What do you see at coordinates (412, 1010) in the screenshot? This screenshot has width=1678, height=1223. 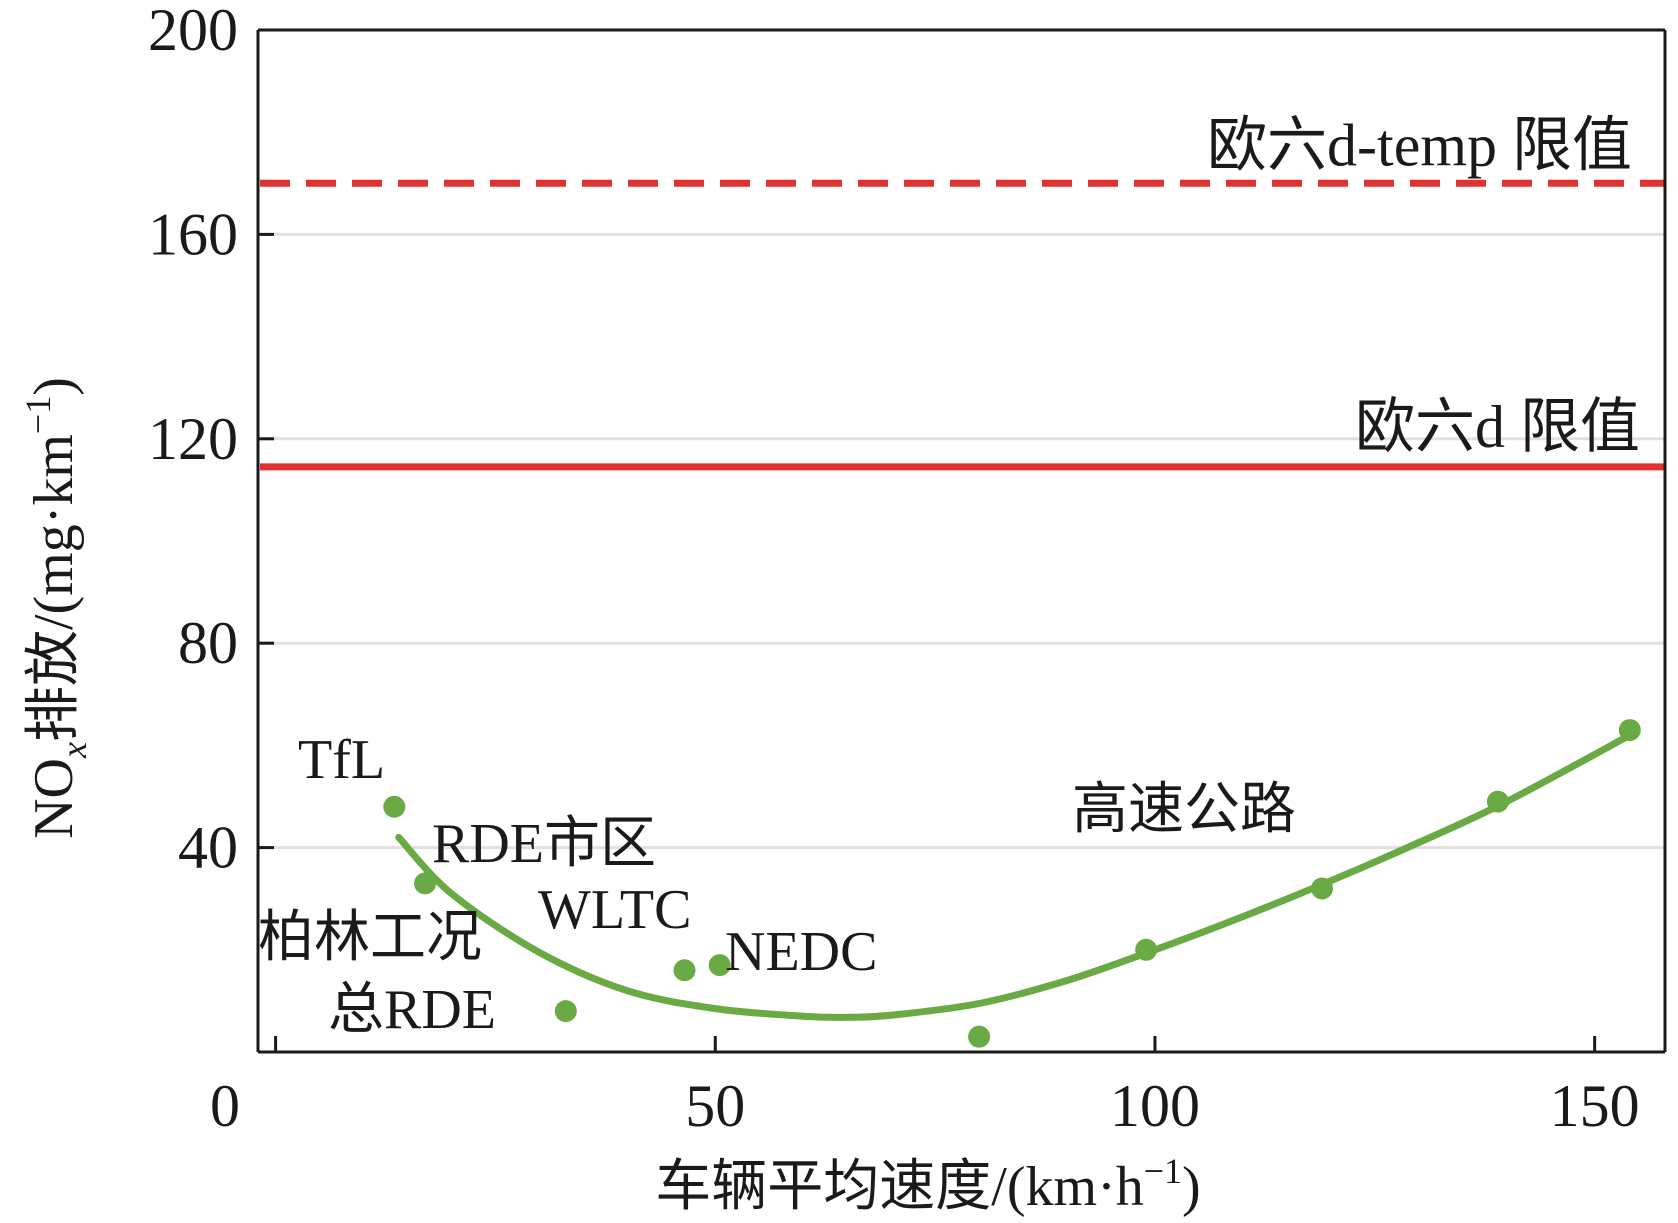 I see `annotation-5: 总RDE` at bounding box center [412, 1010].